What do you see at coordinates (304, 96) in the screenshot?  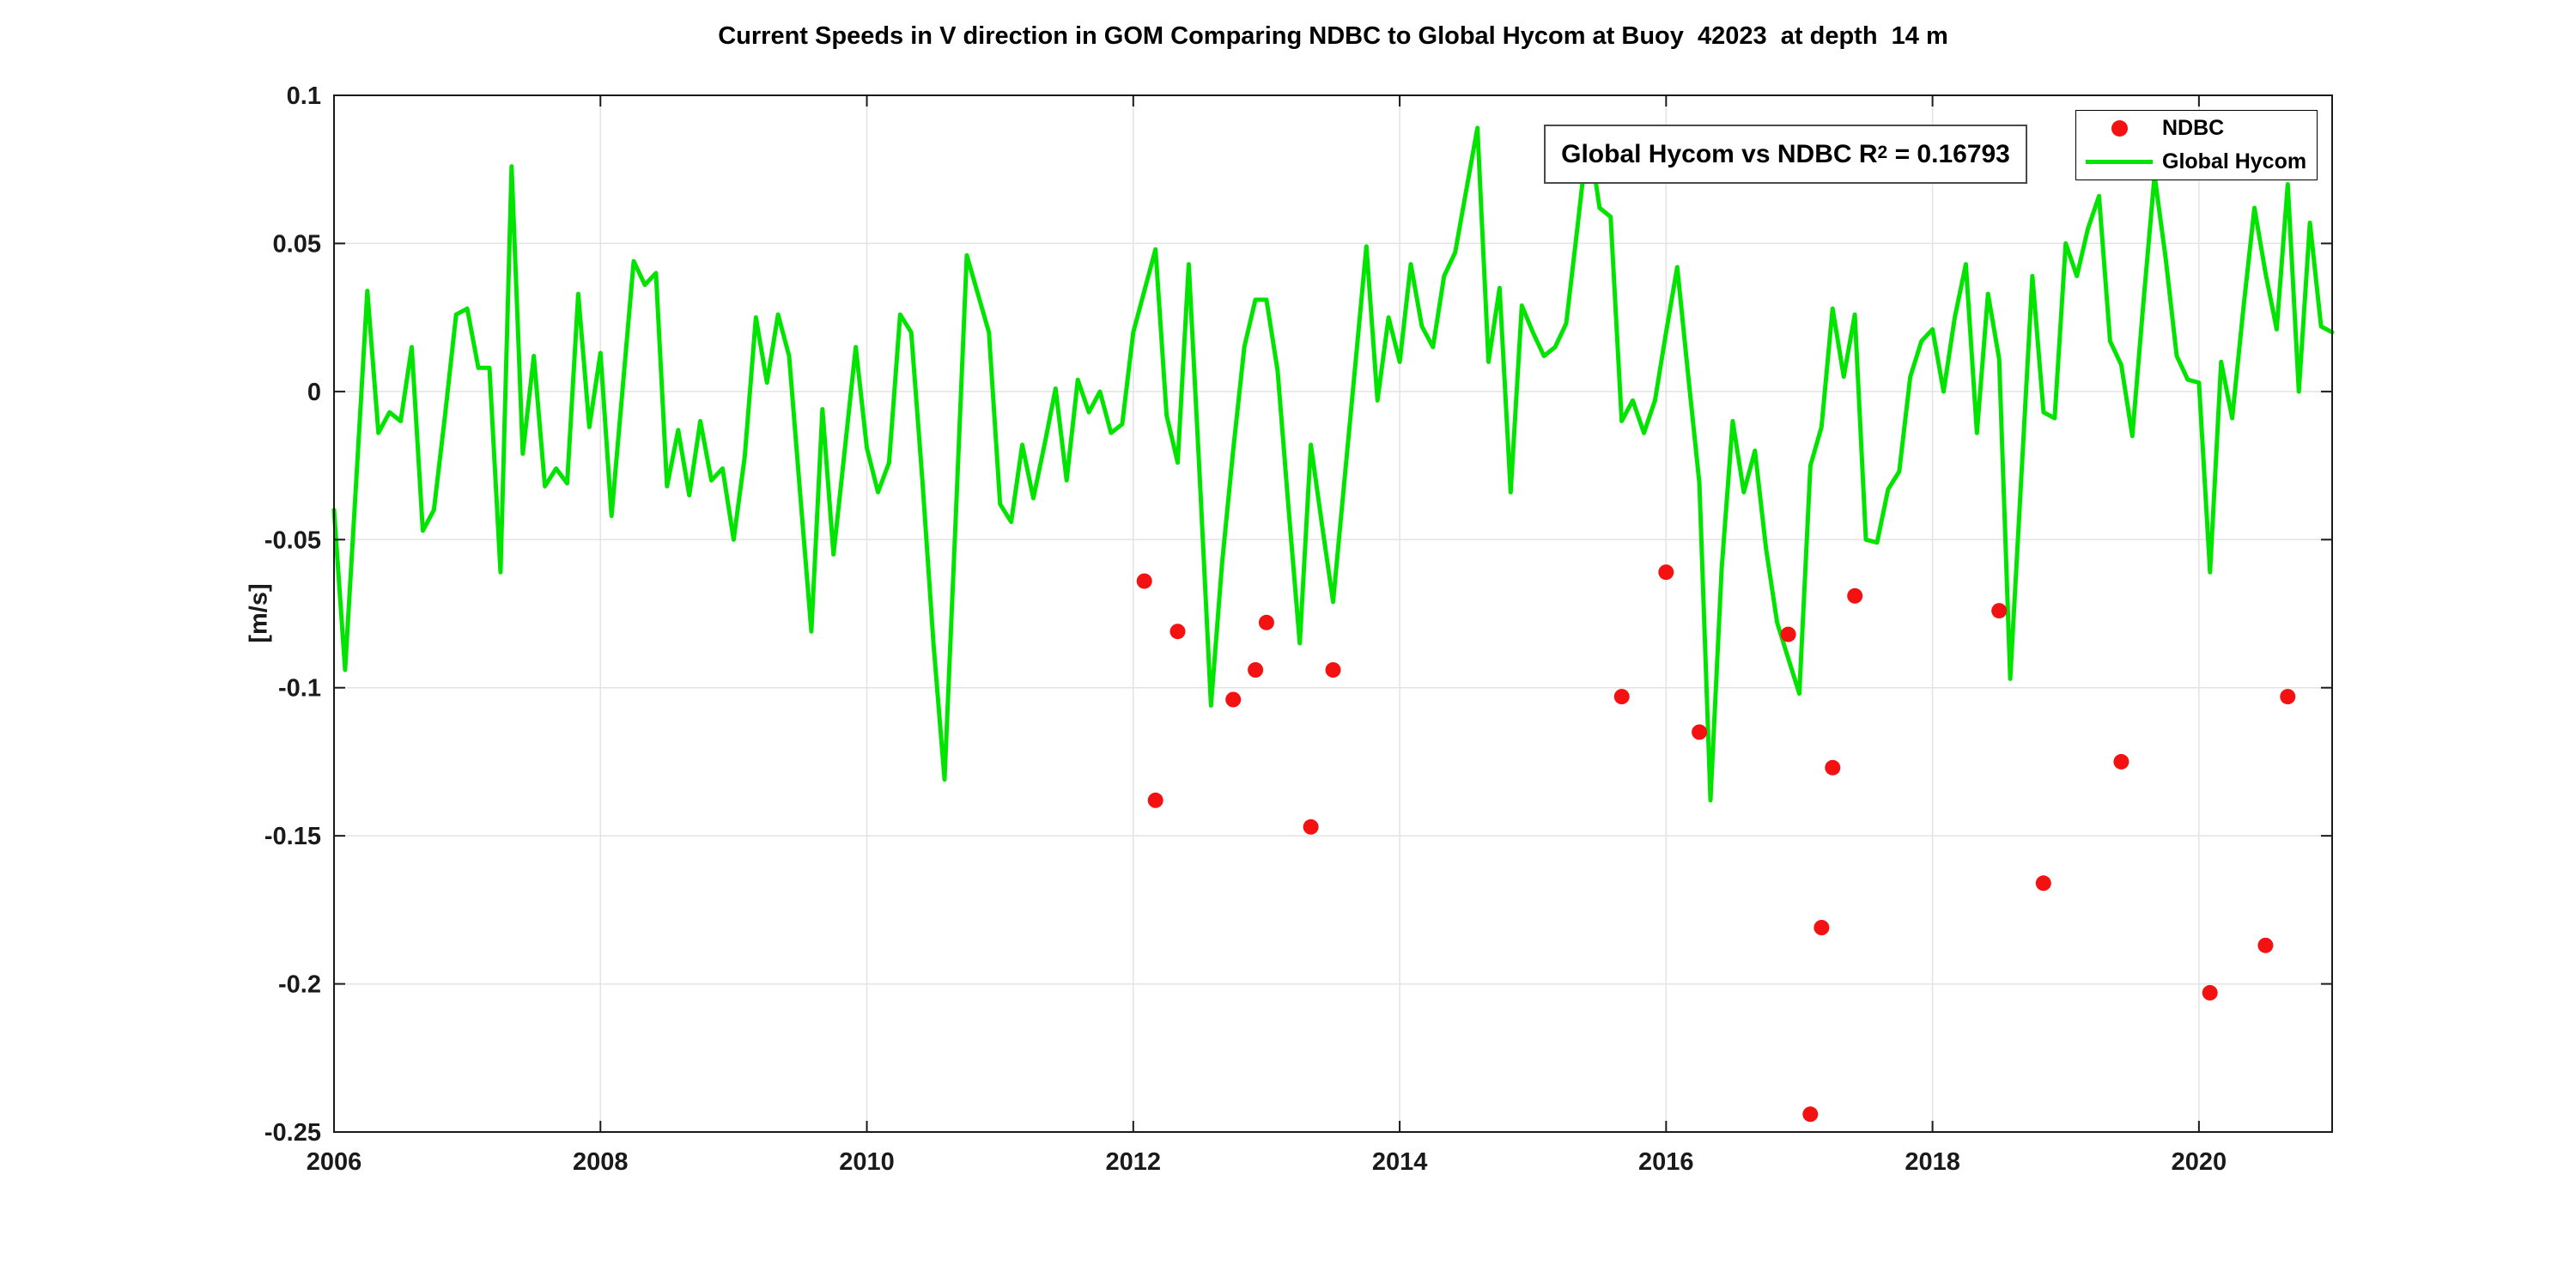 I see `y-tick-label: 0.1` at bounding box center [304, 96].